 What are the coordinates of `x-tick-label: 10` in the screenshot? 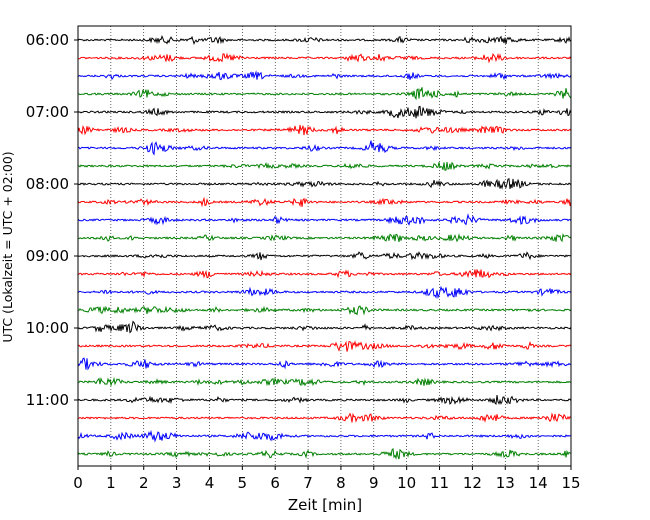 It's located at (406, 483).